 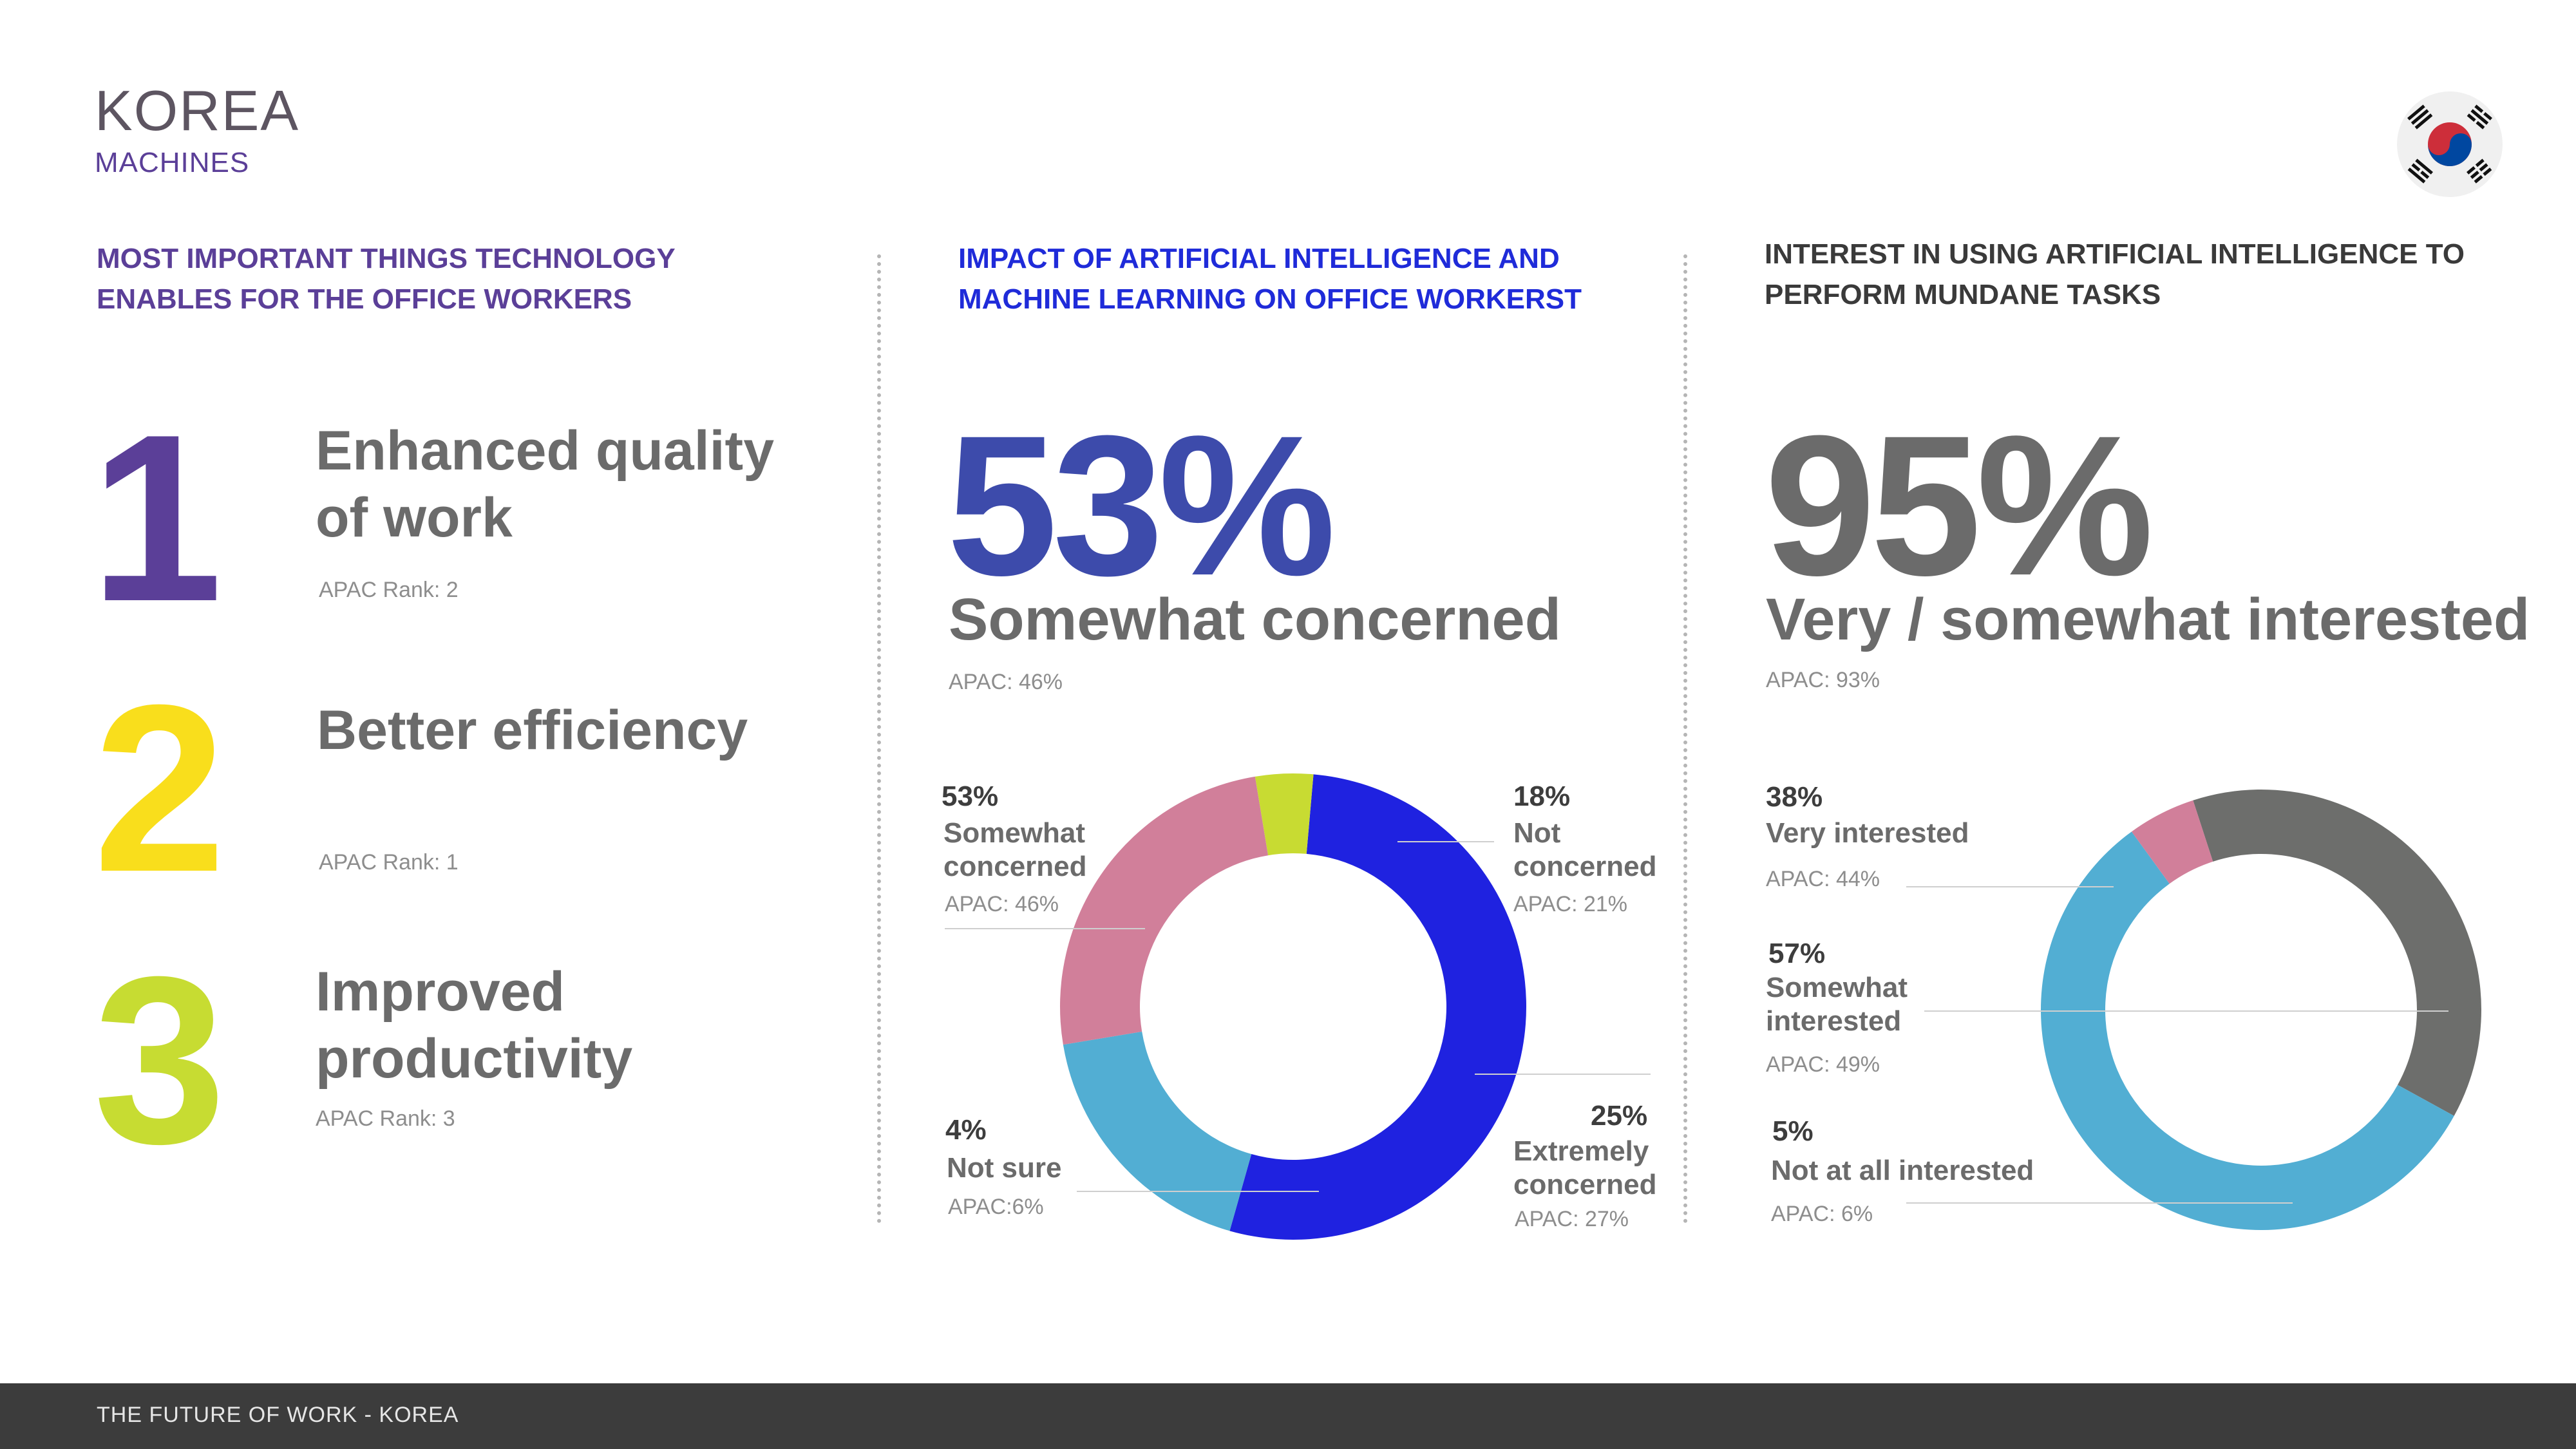 I want to click on donut-slice-somewhat-concerned, so click(x=1378, y=1007).